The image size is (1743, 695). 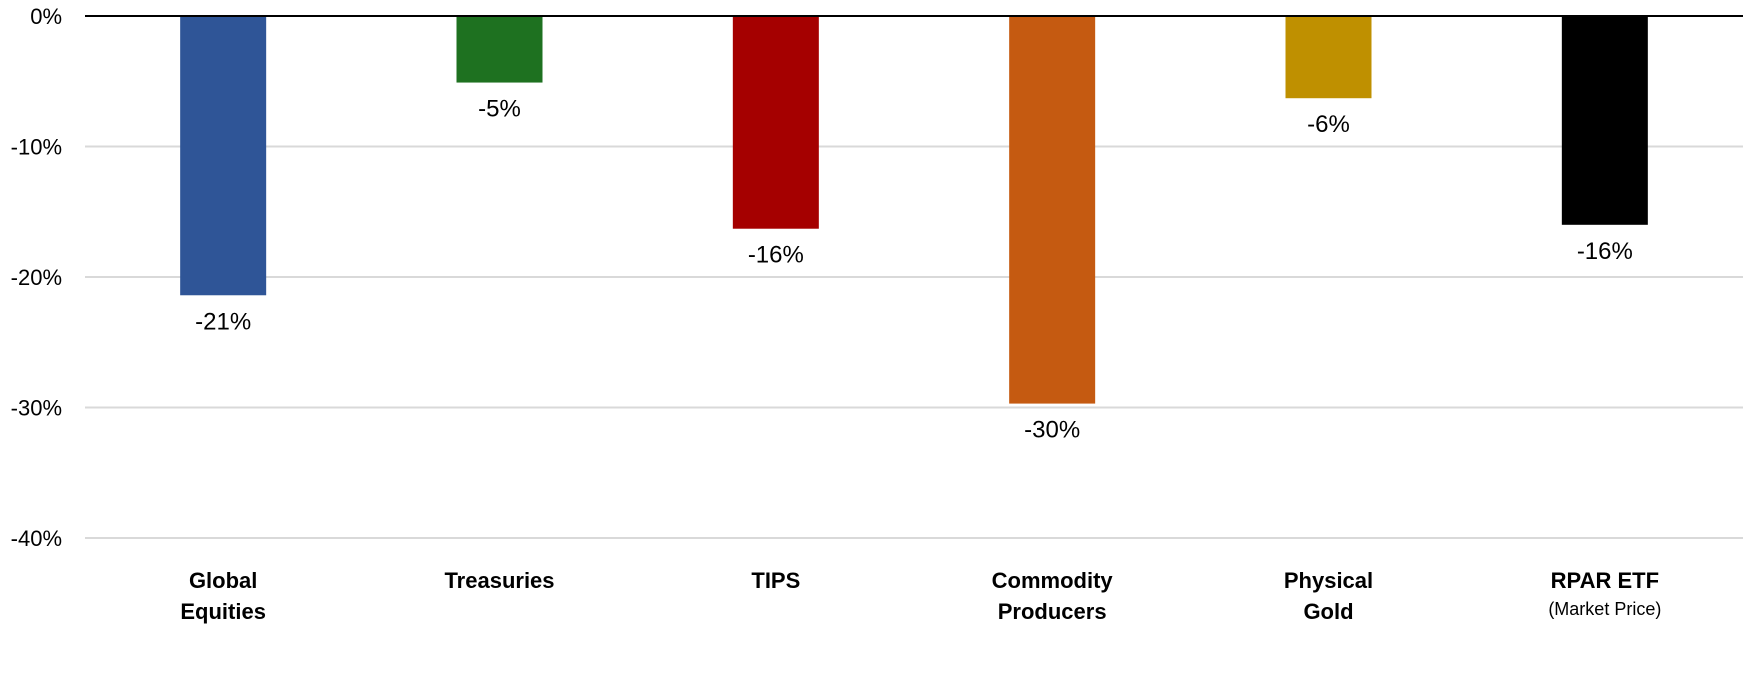 I want to click on category-label-line: RPAR ETF, so click(x=1605, y=580).